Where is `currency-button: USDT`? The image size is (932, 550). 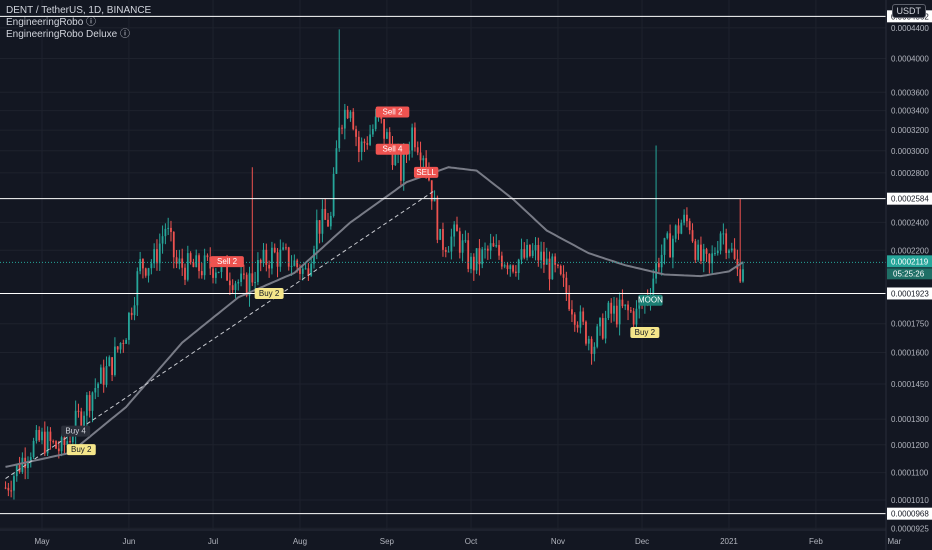 currency-button: USDT is located at coordinates (908, 11).